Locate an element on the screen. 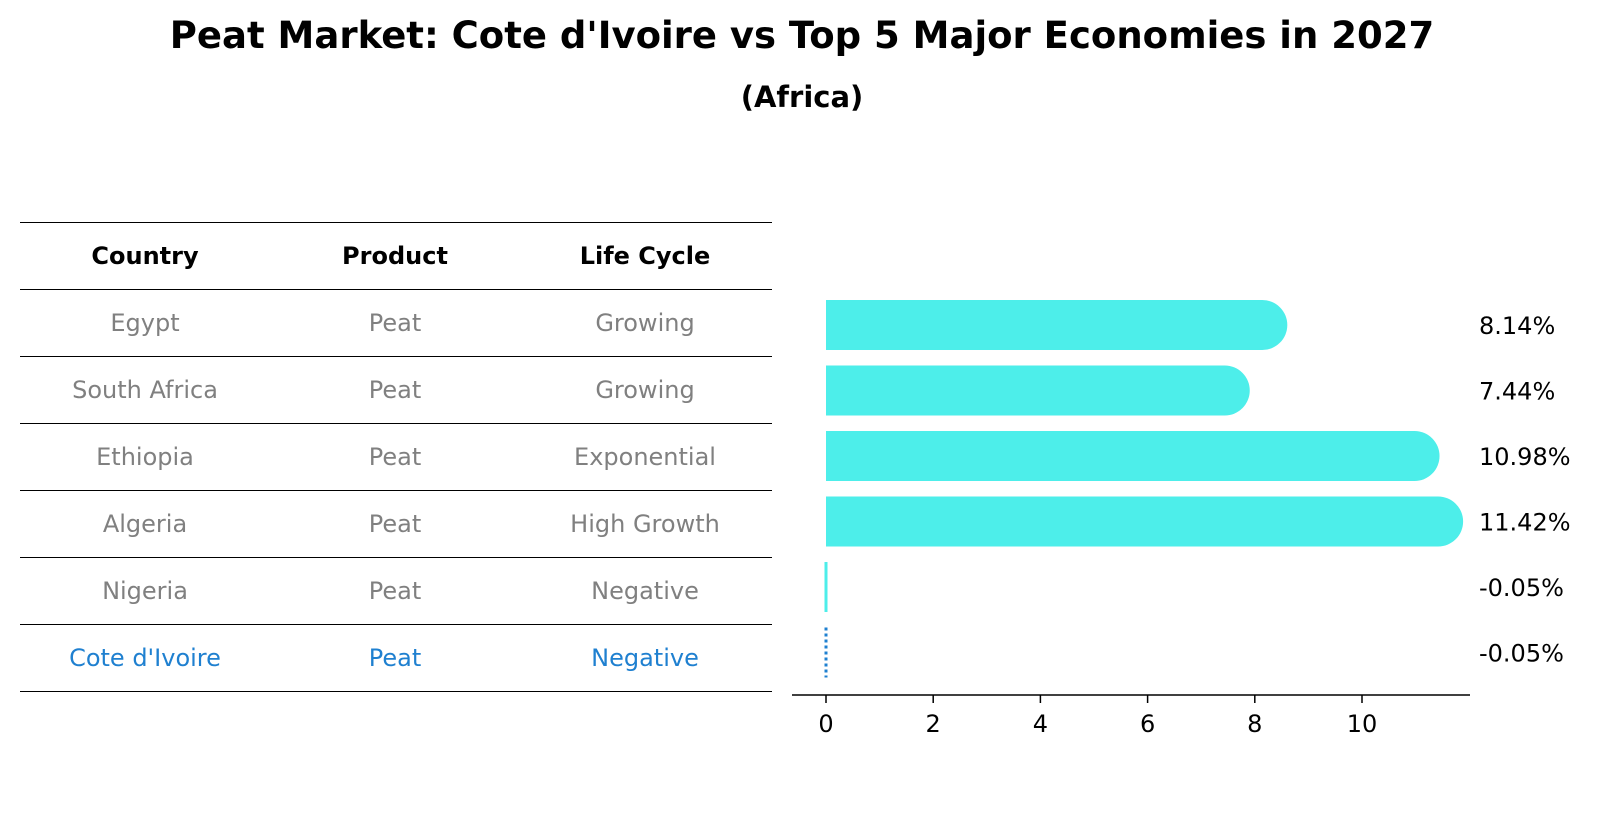 The width and height of the screenshot is (1604, 823). table-row: Egypt Peat Growing is located at coordinates (396, 322).